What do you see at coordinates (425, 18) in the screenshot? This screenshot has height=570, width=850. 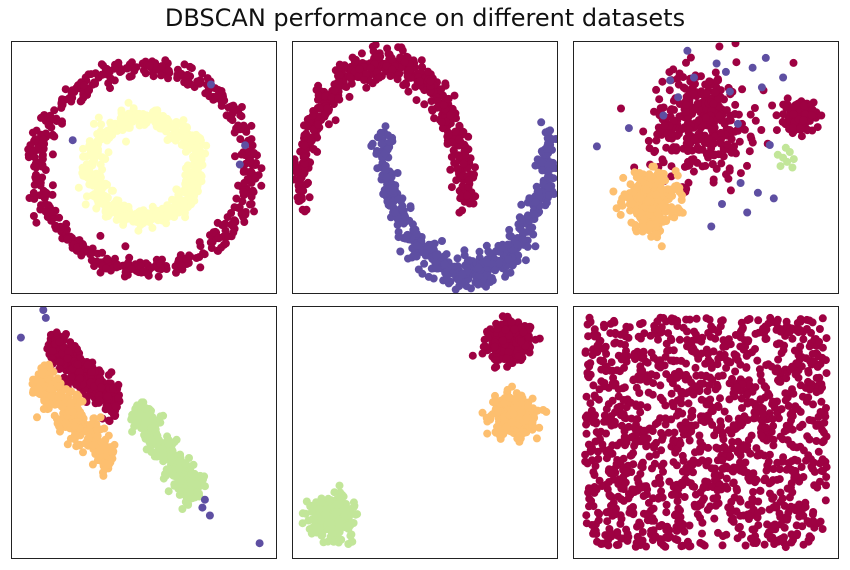 I see `figure-title: DBSCAN performance on different datasets` at bounding box center [425, 18].